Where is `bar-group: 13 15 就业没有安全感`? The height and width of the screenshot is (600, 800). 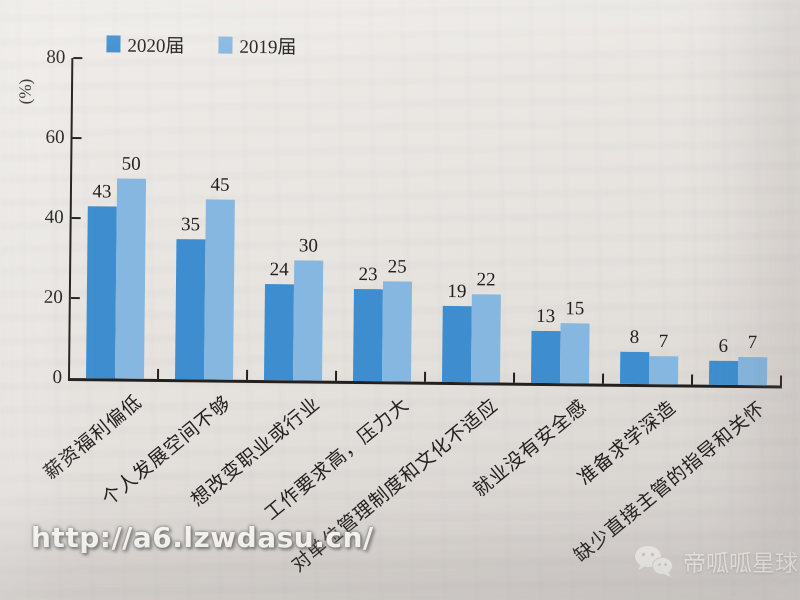
bar-group: 13 15 就业没有安全感 is located at coordinates (538, 282).